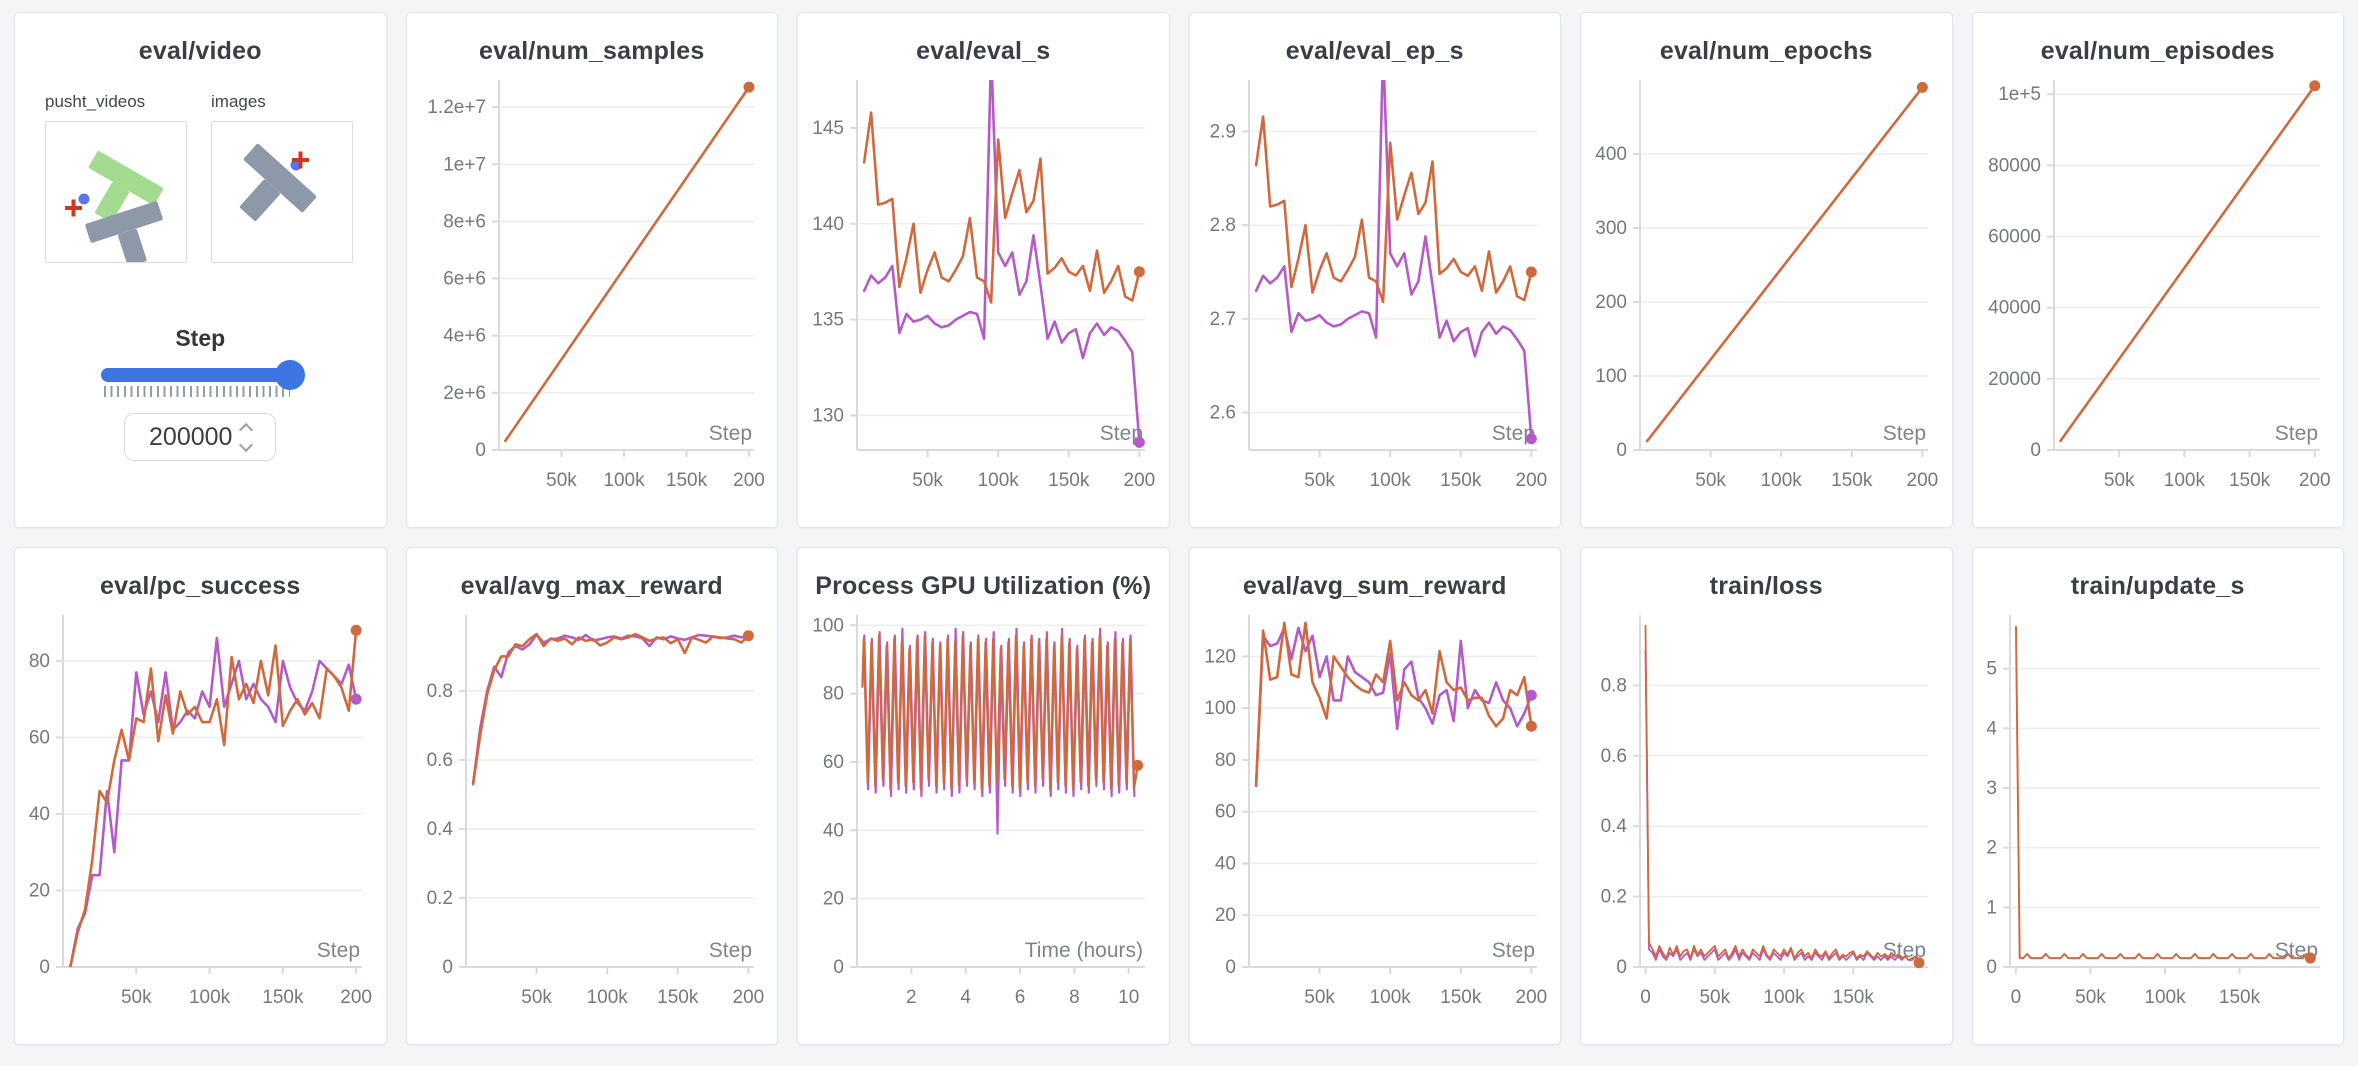  Describe the element at coordinates (2158, 812) in the screenshot. I see `chart-train-update-s: 0 1 2 3 4 5 0 50k 100k 150k Step` at that location.